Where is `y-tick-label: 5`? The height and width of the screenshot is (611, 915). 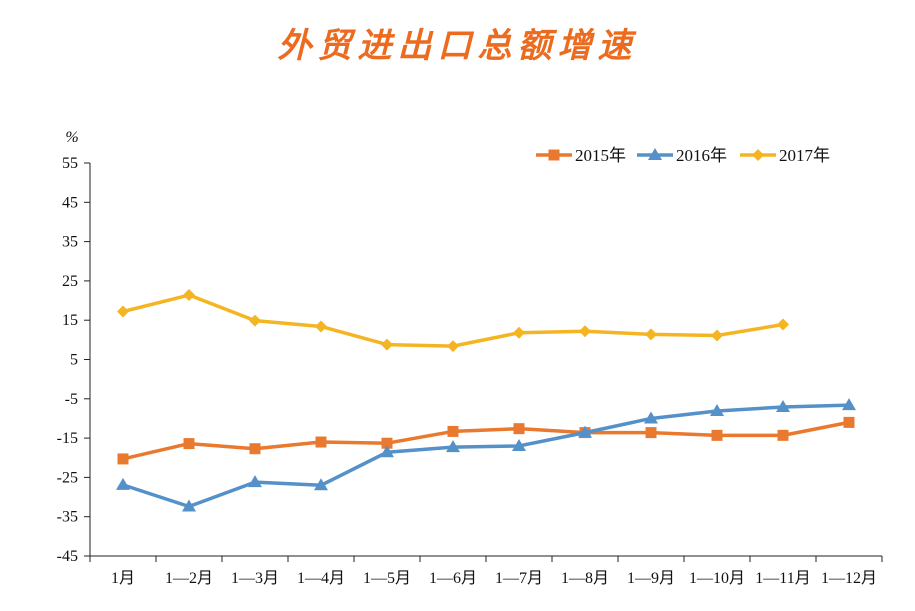
y-tick-label: 5 is located at coordinates (74, 360).